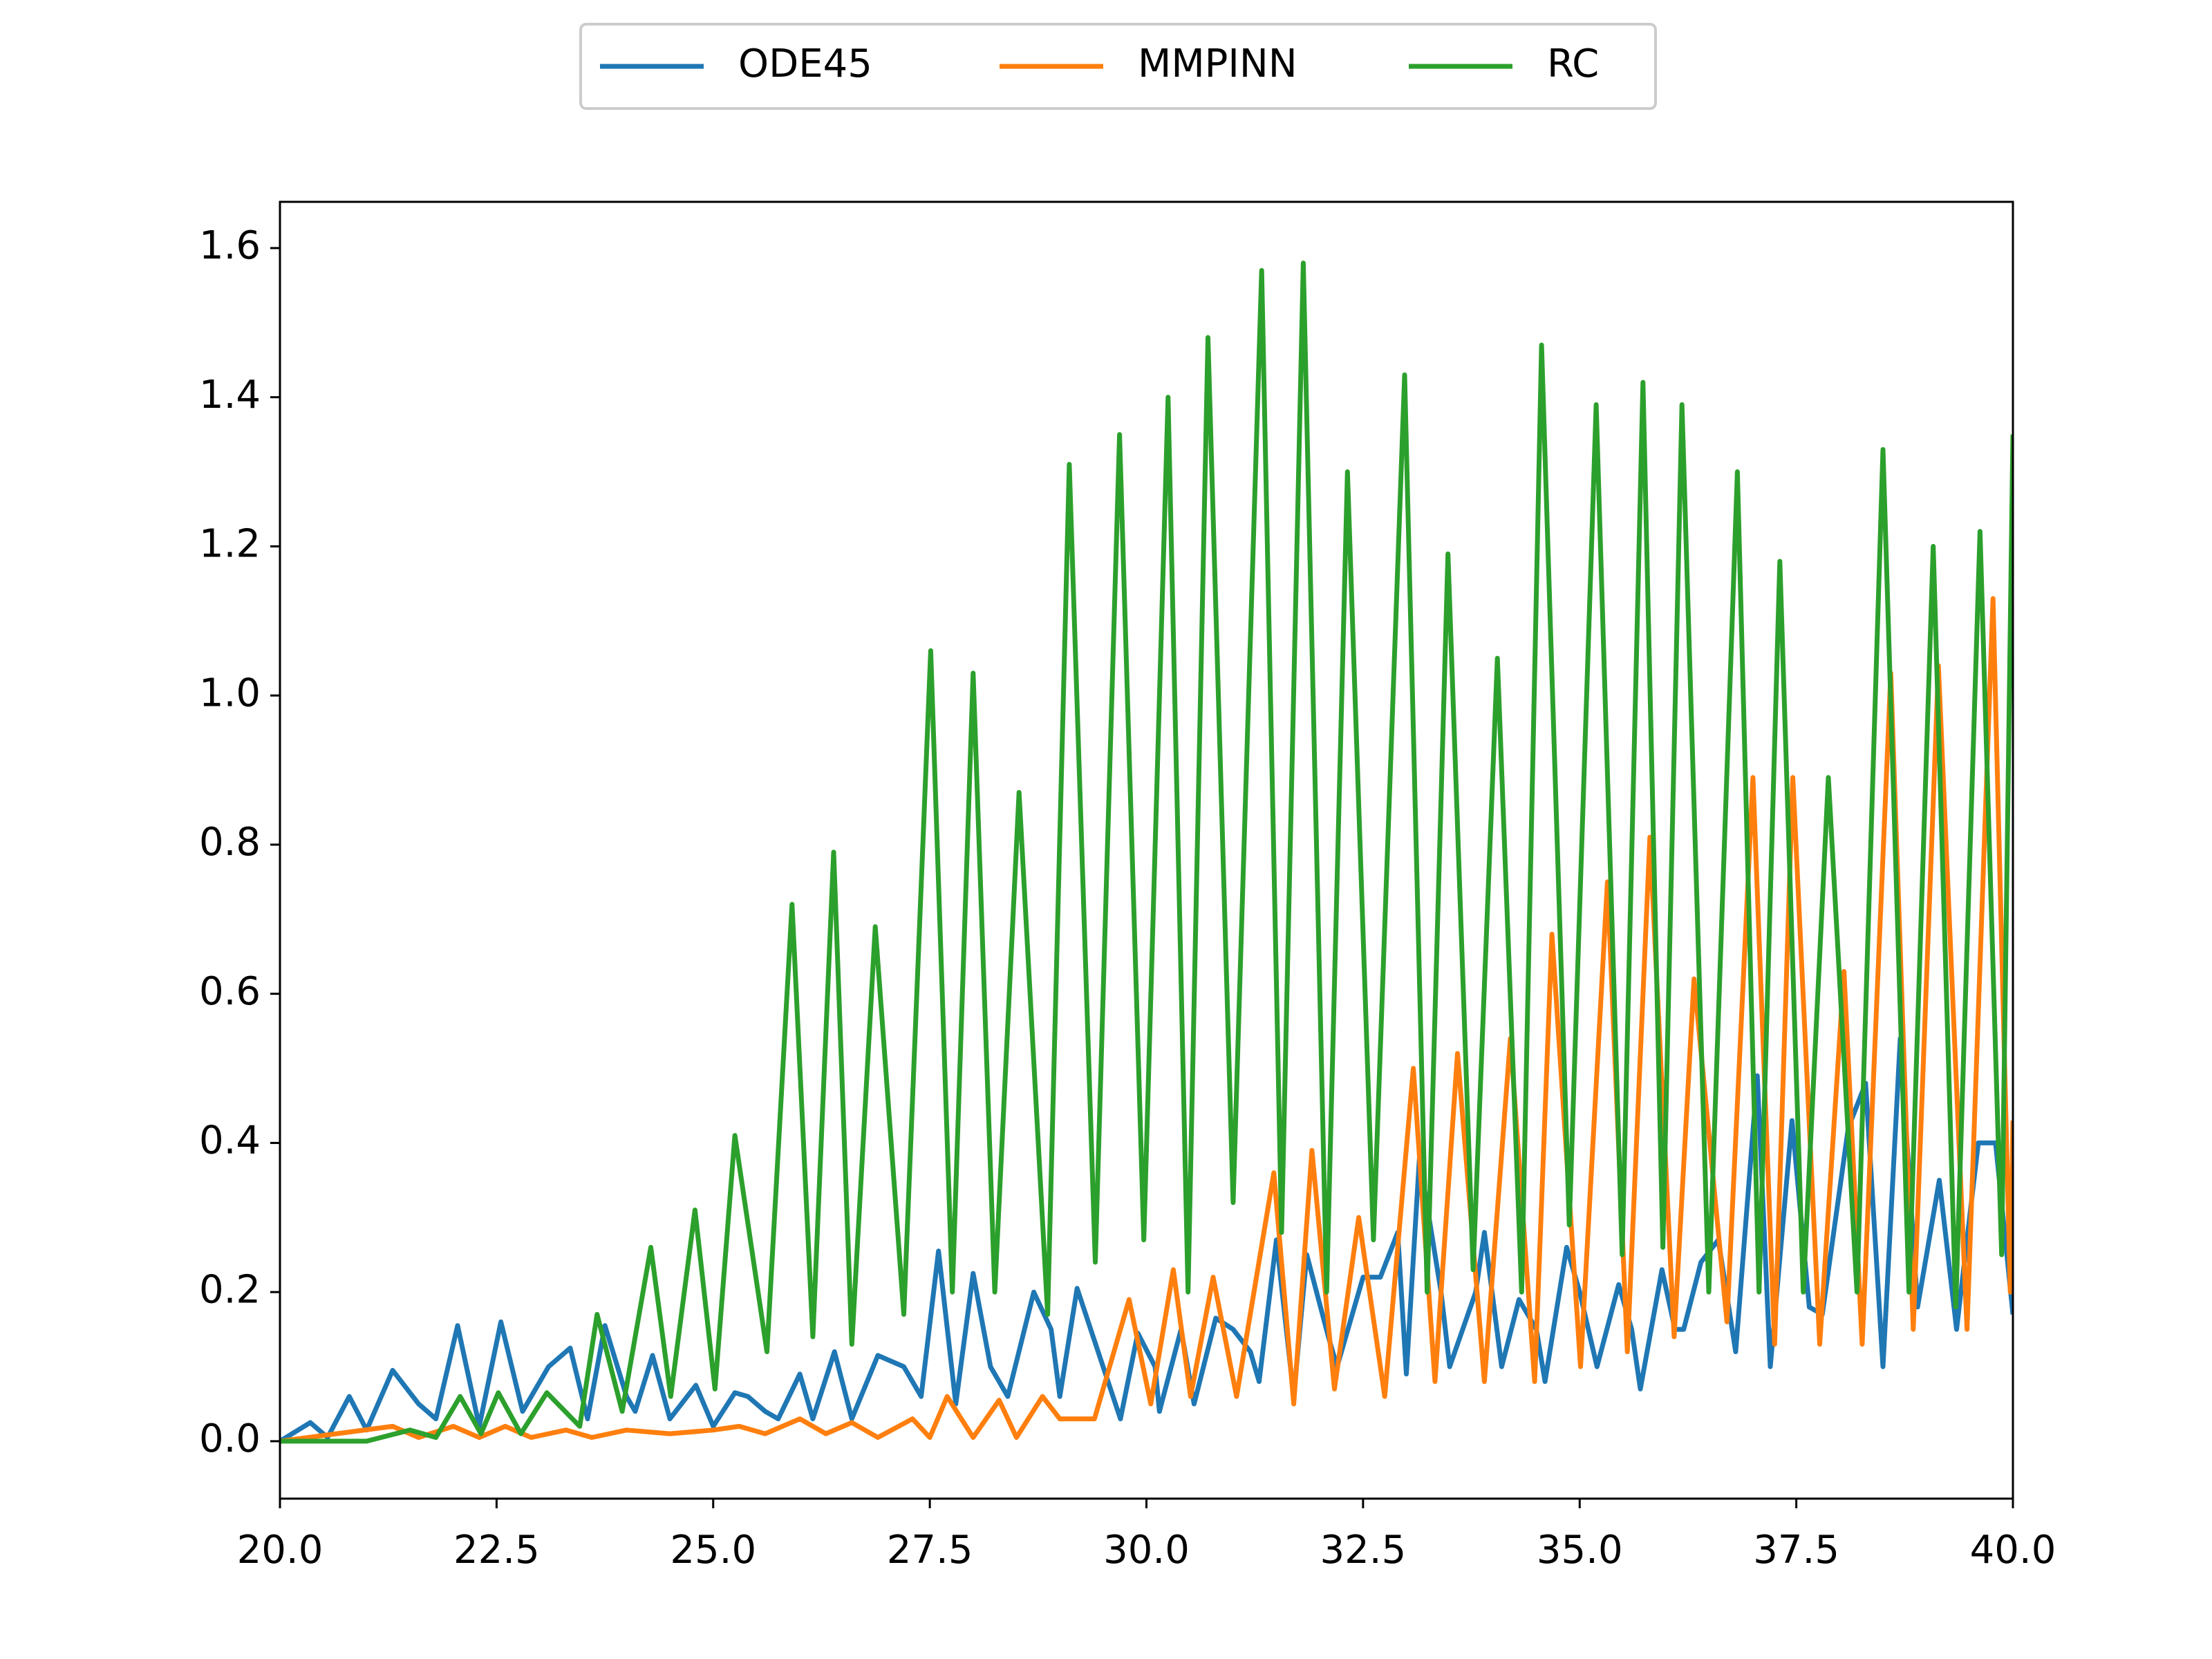 The width and height of the screenshot is (2212, 1659). I want to click on y-tick-label: 1.6, so click(230, 246).